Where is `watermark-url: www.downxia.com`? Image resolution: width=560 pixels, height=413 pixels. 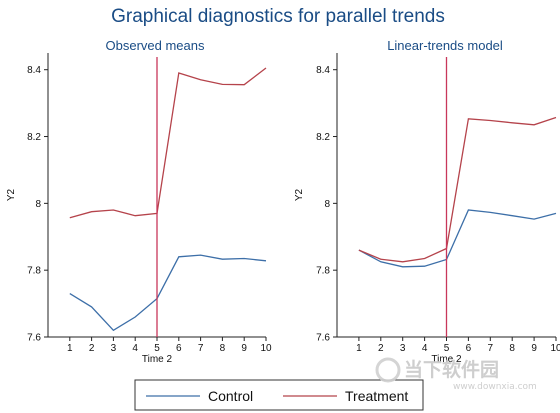 watermark-url: www.downxia.com is located at coordinates (495, 387).